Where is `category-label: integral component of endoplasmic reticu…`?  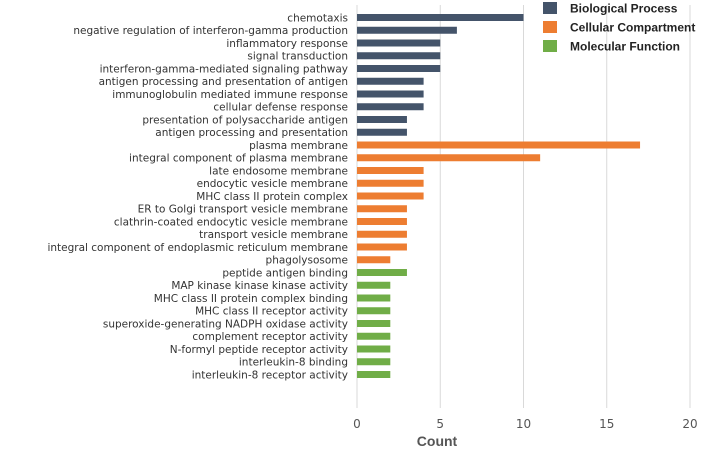
category-label: integral component of endoplasmic reticu… is located at coordinates (197, 248).